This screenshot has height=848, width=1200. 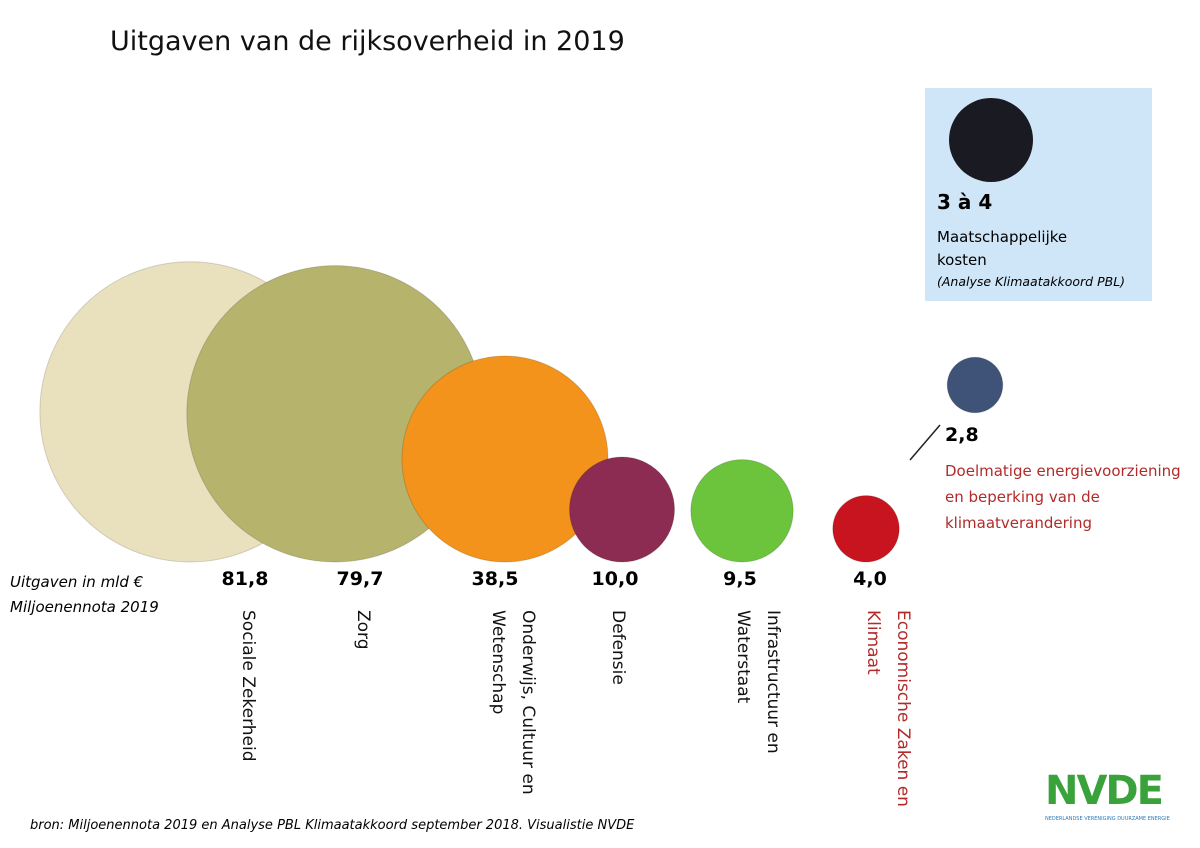 What do you see at coordinates (513, 702) in the screenshot?
I see `category-label: Onderwijs, Cultuur en Wetenschap` at bounding box center [513, 702].